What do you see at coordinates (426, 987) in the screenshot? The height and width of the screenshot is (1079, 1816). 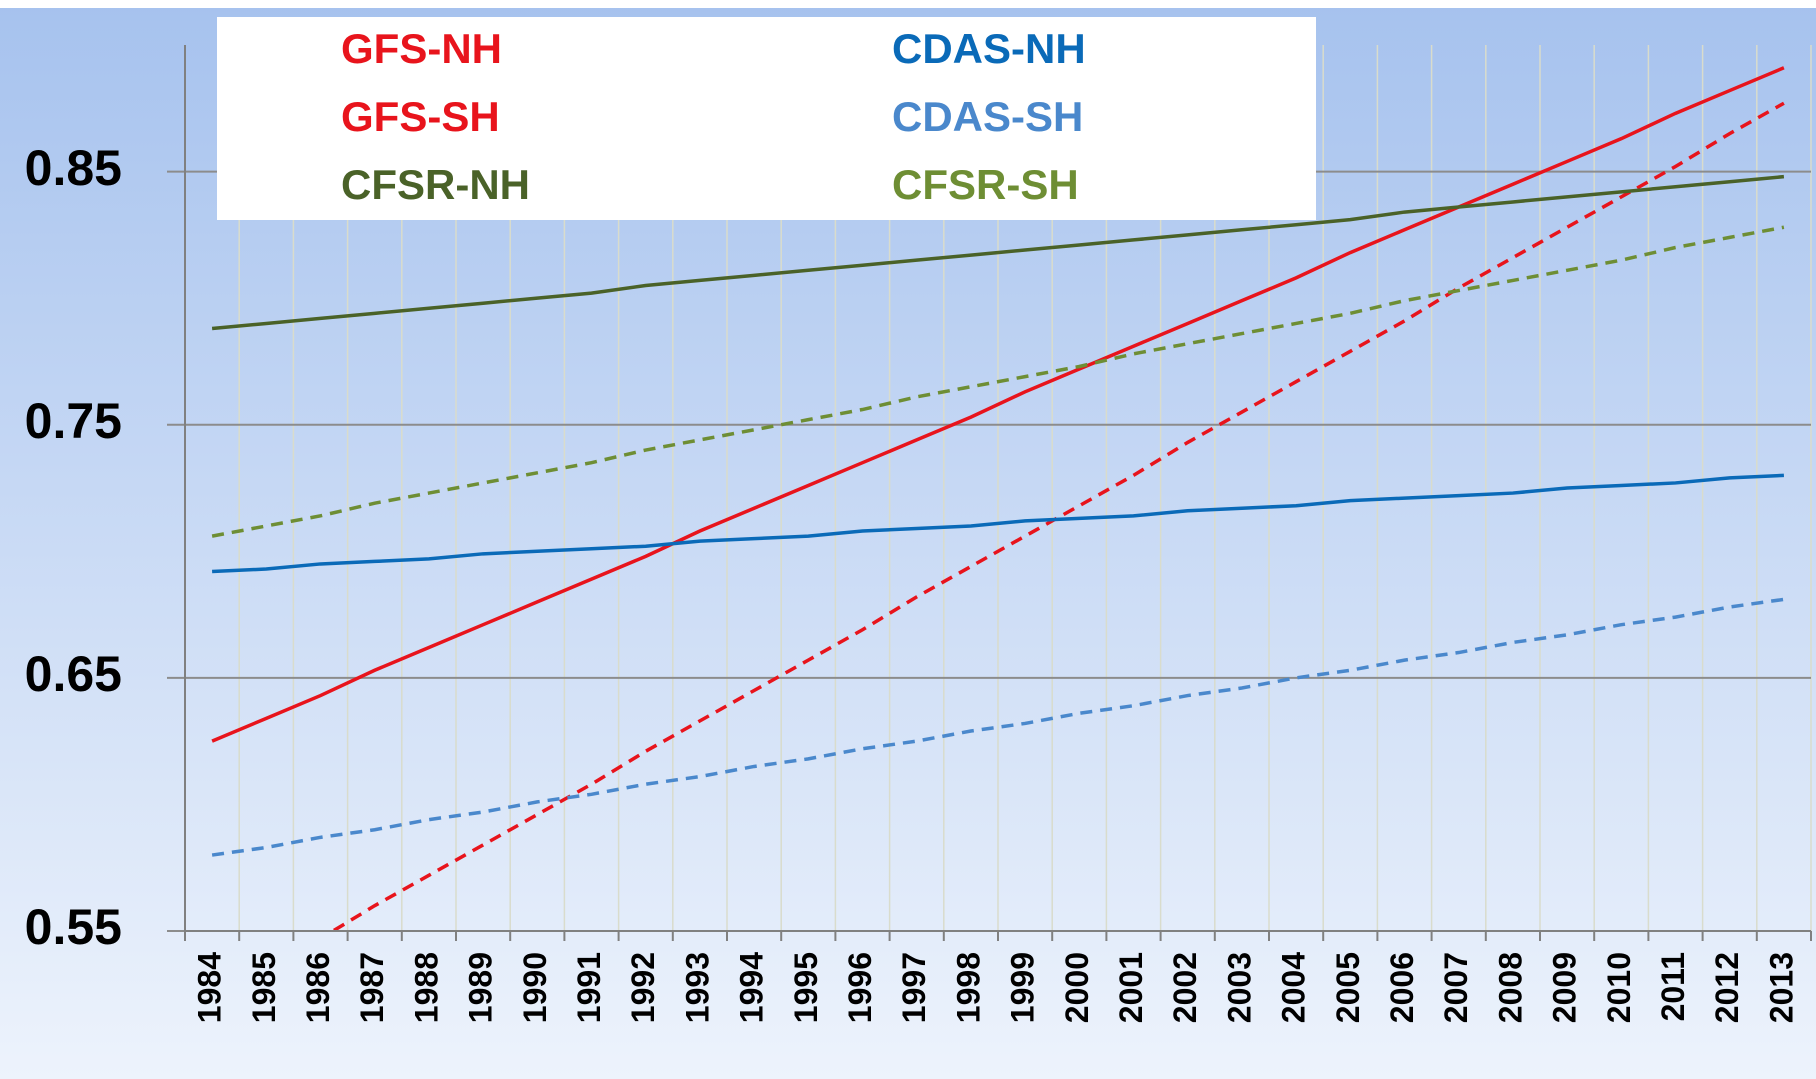 I see `x-tick-label: 1988` at bounding box center [426, 987].